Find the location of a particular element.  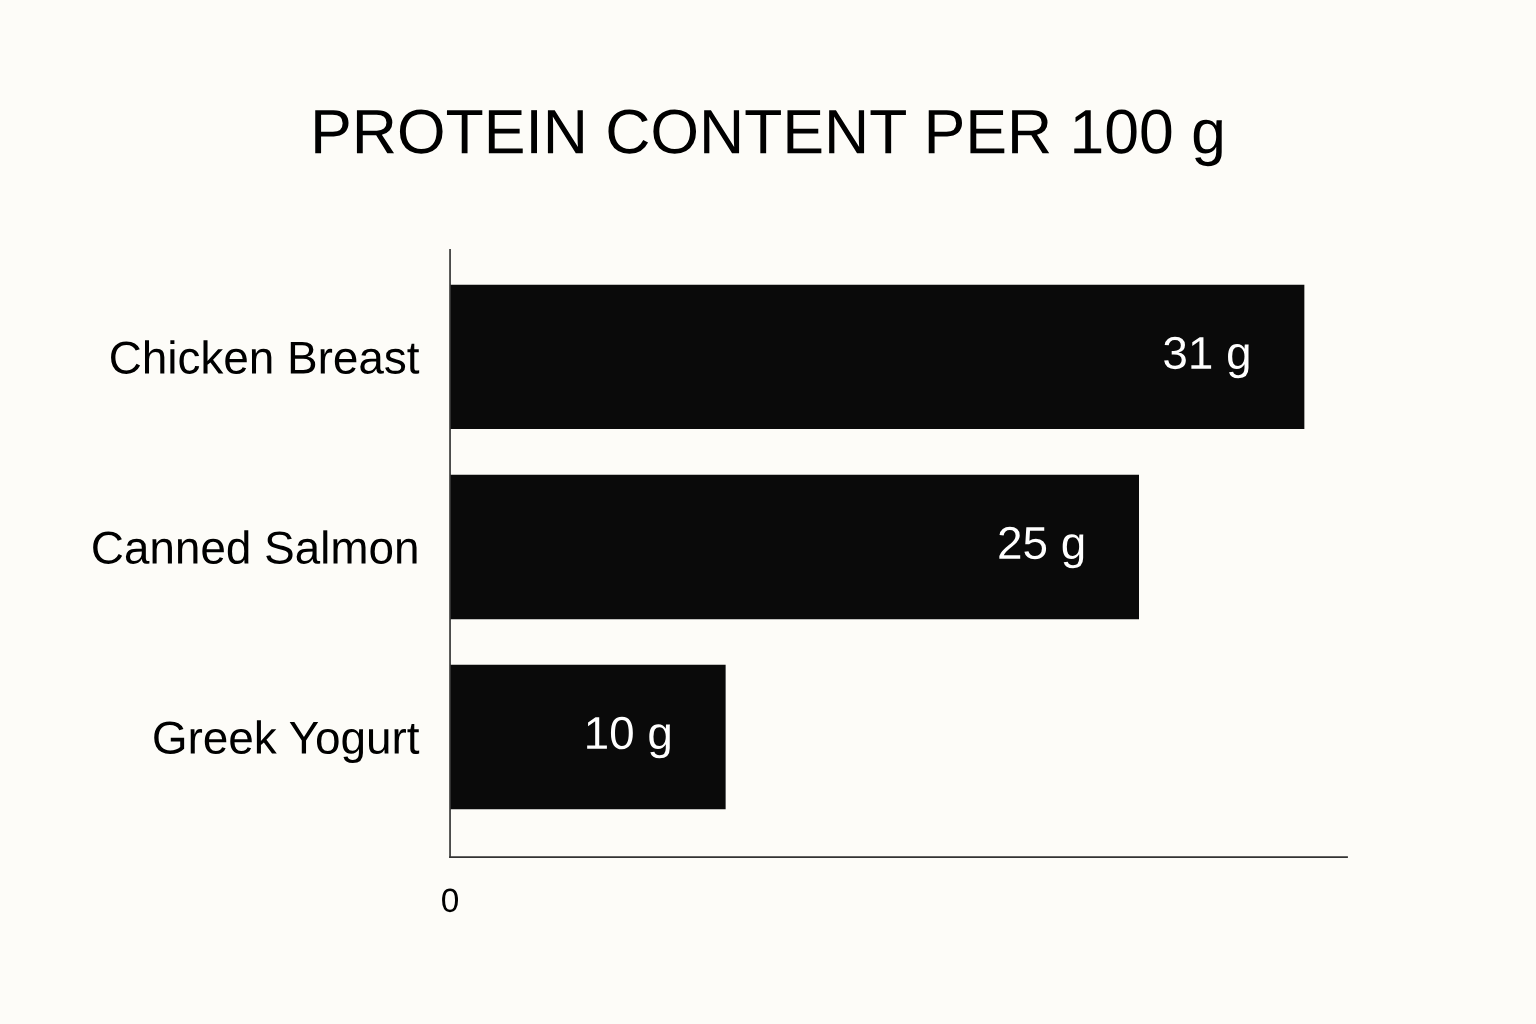

data-label: 25 g is located at coordinates (1041, 547).